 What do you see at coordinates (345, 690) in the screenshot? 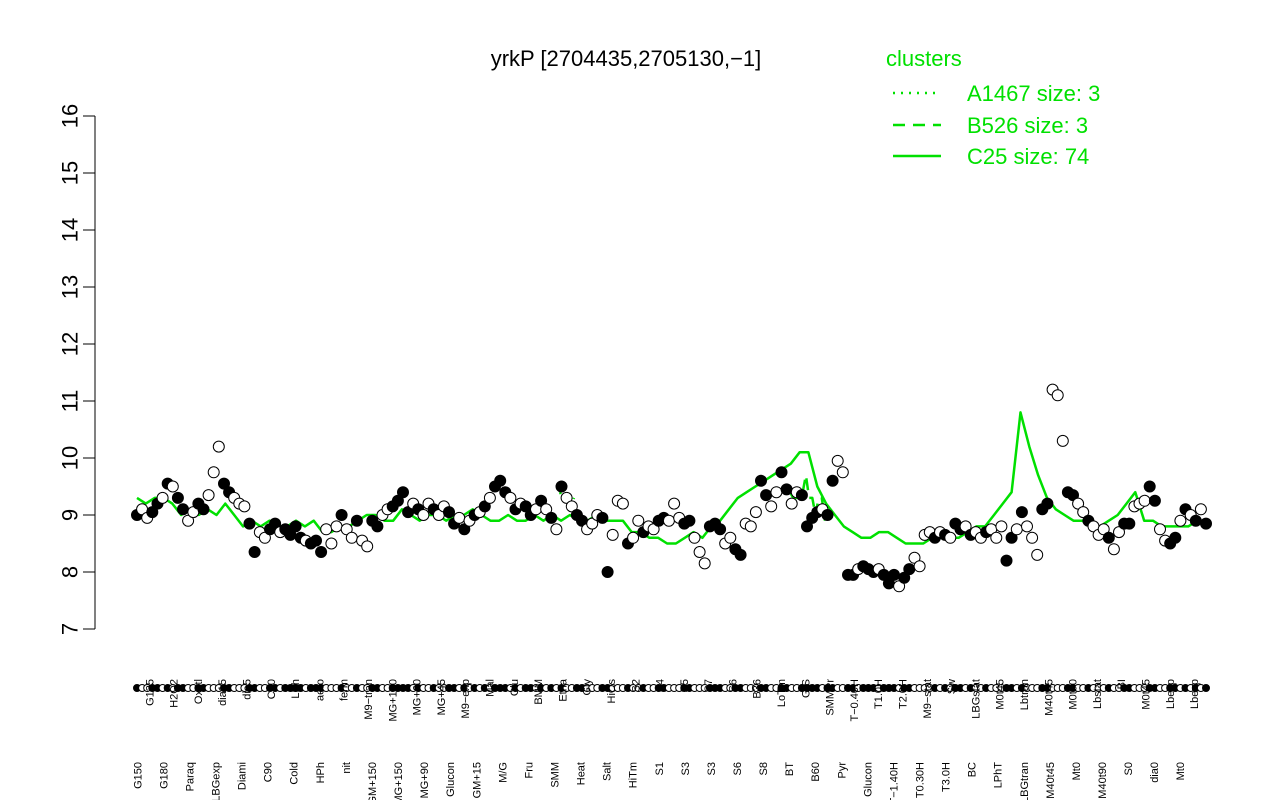
I see `x-tick-label: ferm` at bounding box center [345, 690].